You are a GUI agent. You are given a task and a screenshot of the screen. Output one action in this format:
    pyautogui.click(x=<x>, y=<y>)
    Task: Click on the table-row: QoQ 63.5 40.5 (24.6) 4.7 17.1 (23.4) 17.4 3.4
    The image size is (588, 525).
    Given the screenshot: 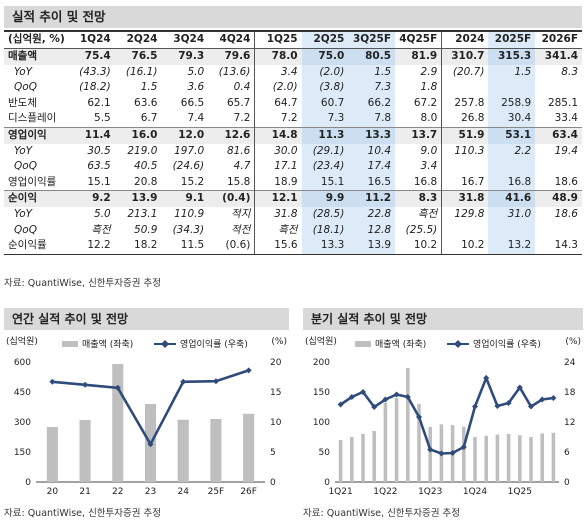 What is the action you would take?
    pyautogui.click(x=293, y=167)
    